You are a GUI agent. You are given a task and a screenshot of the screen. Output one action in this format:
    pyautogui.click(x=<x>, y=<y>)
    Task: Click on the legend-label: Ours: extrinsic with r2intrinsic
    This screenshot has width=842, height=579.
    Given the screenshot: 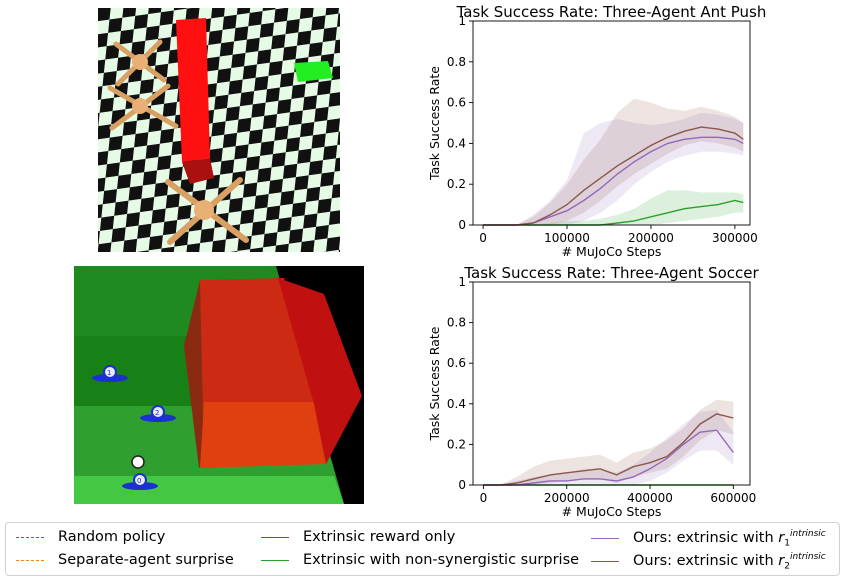 What is the action you would take?
    pyautogui.click(x=729, y=562)
    